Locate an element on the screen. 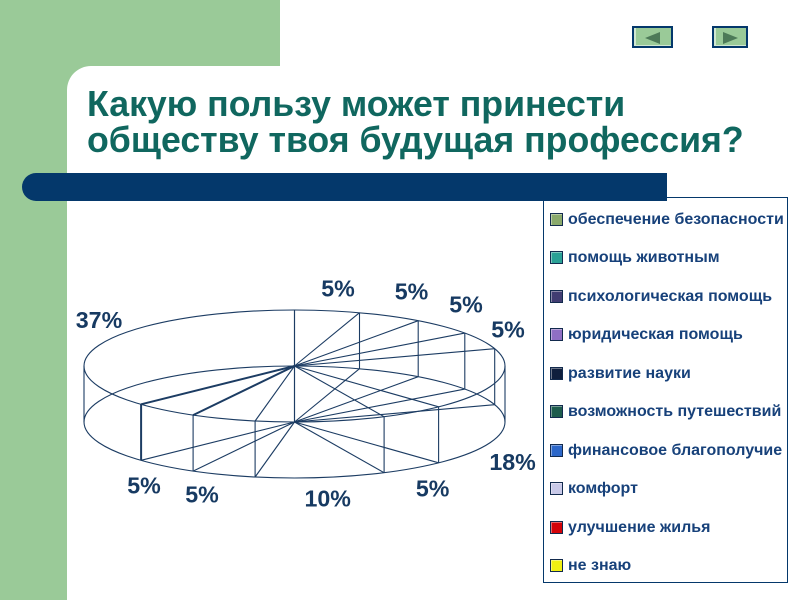 The width and height of the screenshot is (800, 600). svg-text: 37% is located at coordinates (99, 320).